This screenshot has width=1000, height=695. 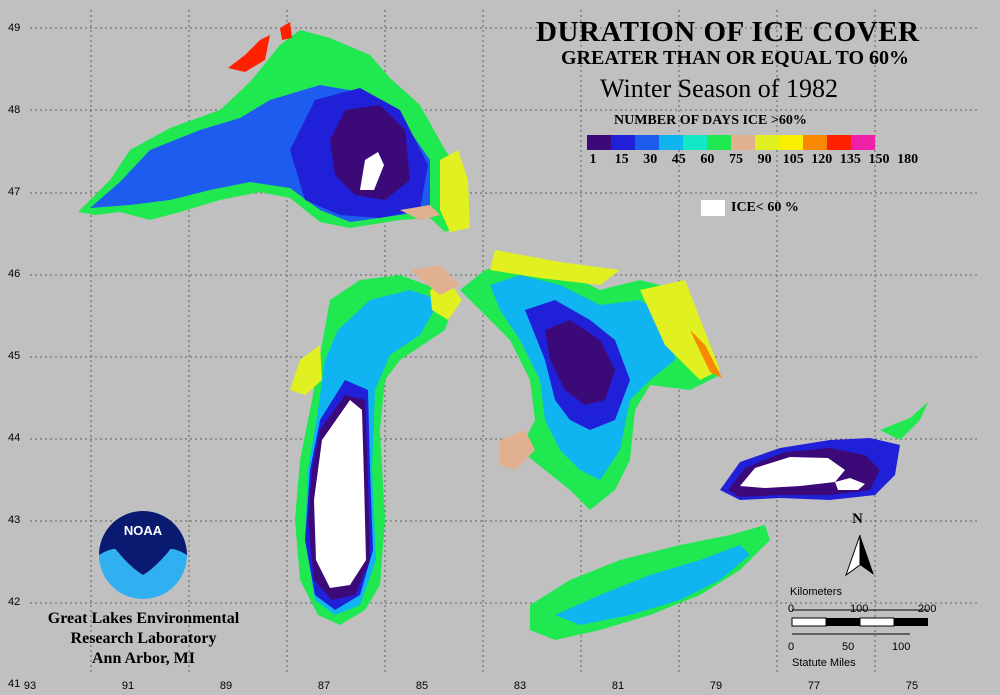 What do you see at coordinates (14, 520) in the screenshot?
I see `latitude-label: 43` at bounding box center [14, 520].